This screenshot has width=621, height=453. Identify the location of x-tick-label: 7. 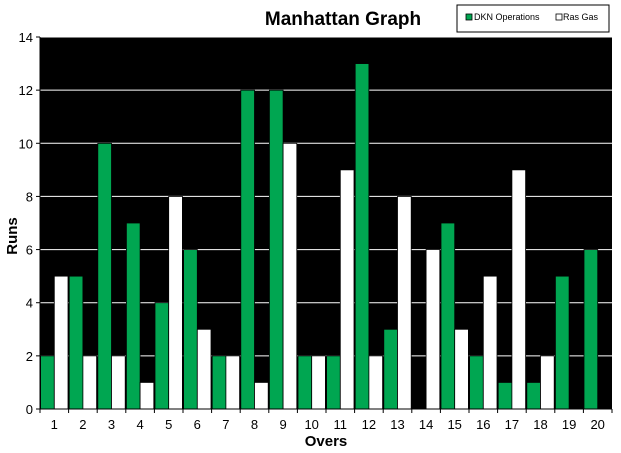
(225, 424).